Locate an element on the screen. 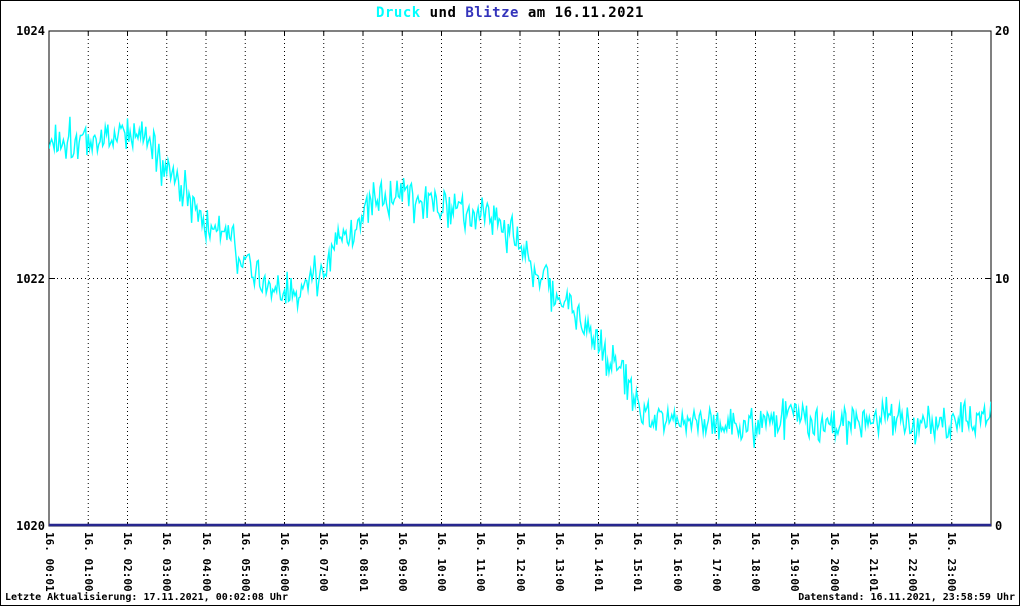  x-tick-label: 16. 15:01 is located at coordinates (638, 562).